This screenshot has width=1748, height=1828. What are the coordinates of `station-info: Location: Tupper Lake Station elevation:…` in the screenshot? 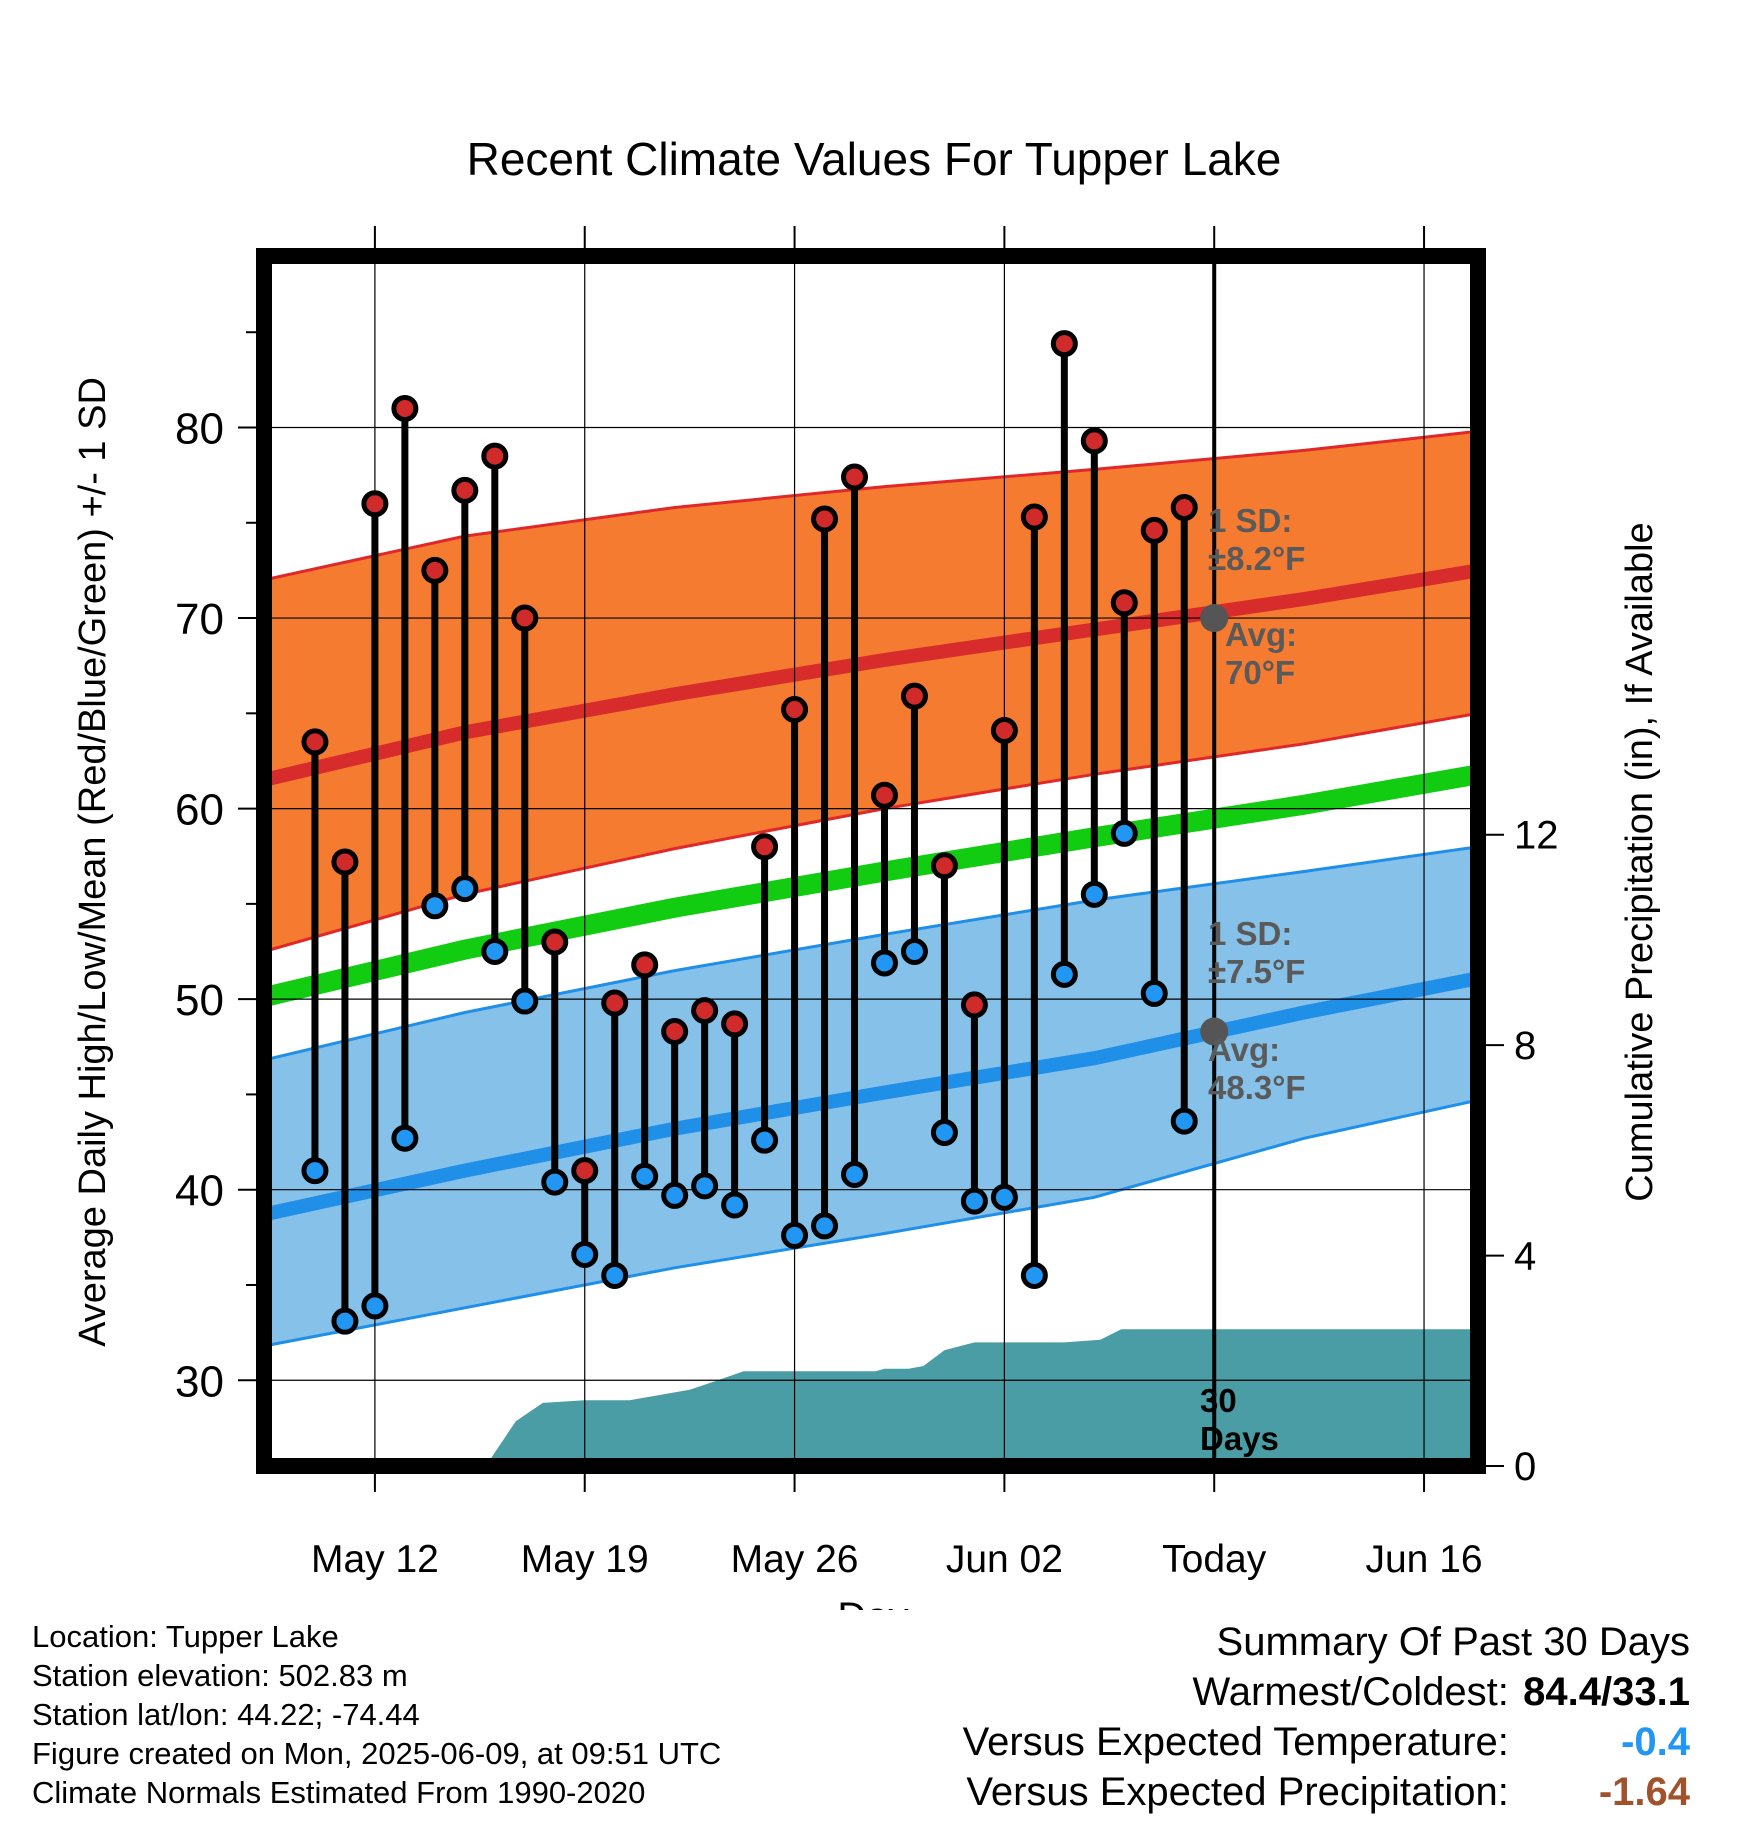 It's located at (442, 1714).